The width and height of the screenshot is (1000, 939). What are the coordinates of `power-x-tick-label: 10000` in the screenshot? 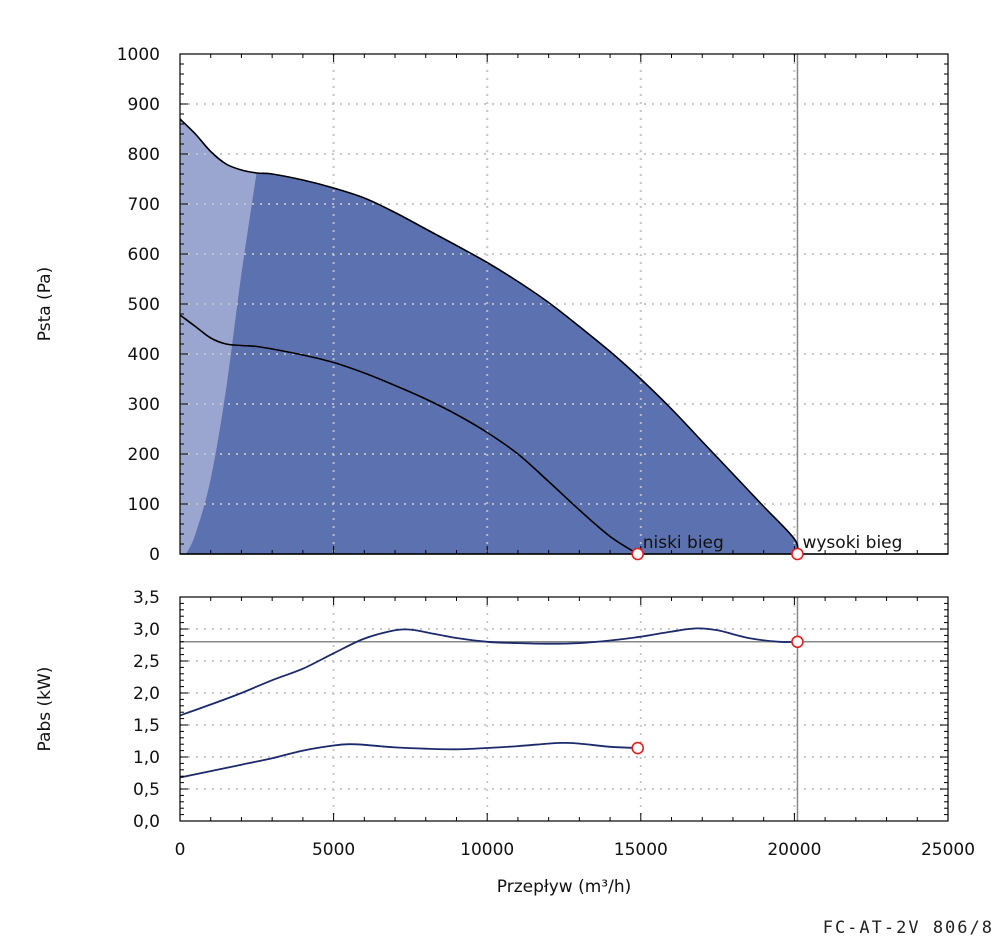 It's located at (487, 850).